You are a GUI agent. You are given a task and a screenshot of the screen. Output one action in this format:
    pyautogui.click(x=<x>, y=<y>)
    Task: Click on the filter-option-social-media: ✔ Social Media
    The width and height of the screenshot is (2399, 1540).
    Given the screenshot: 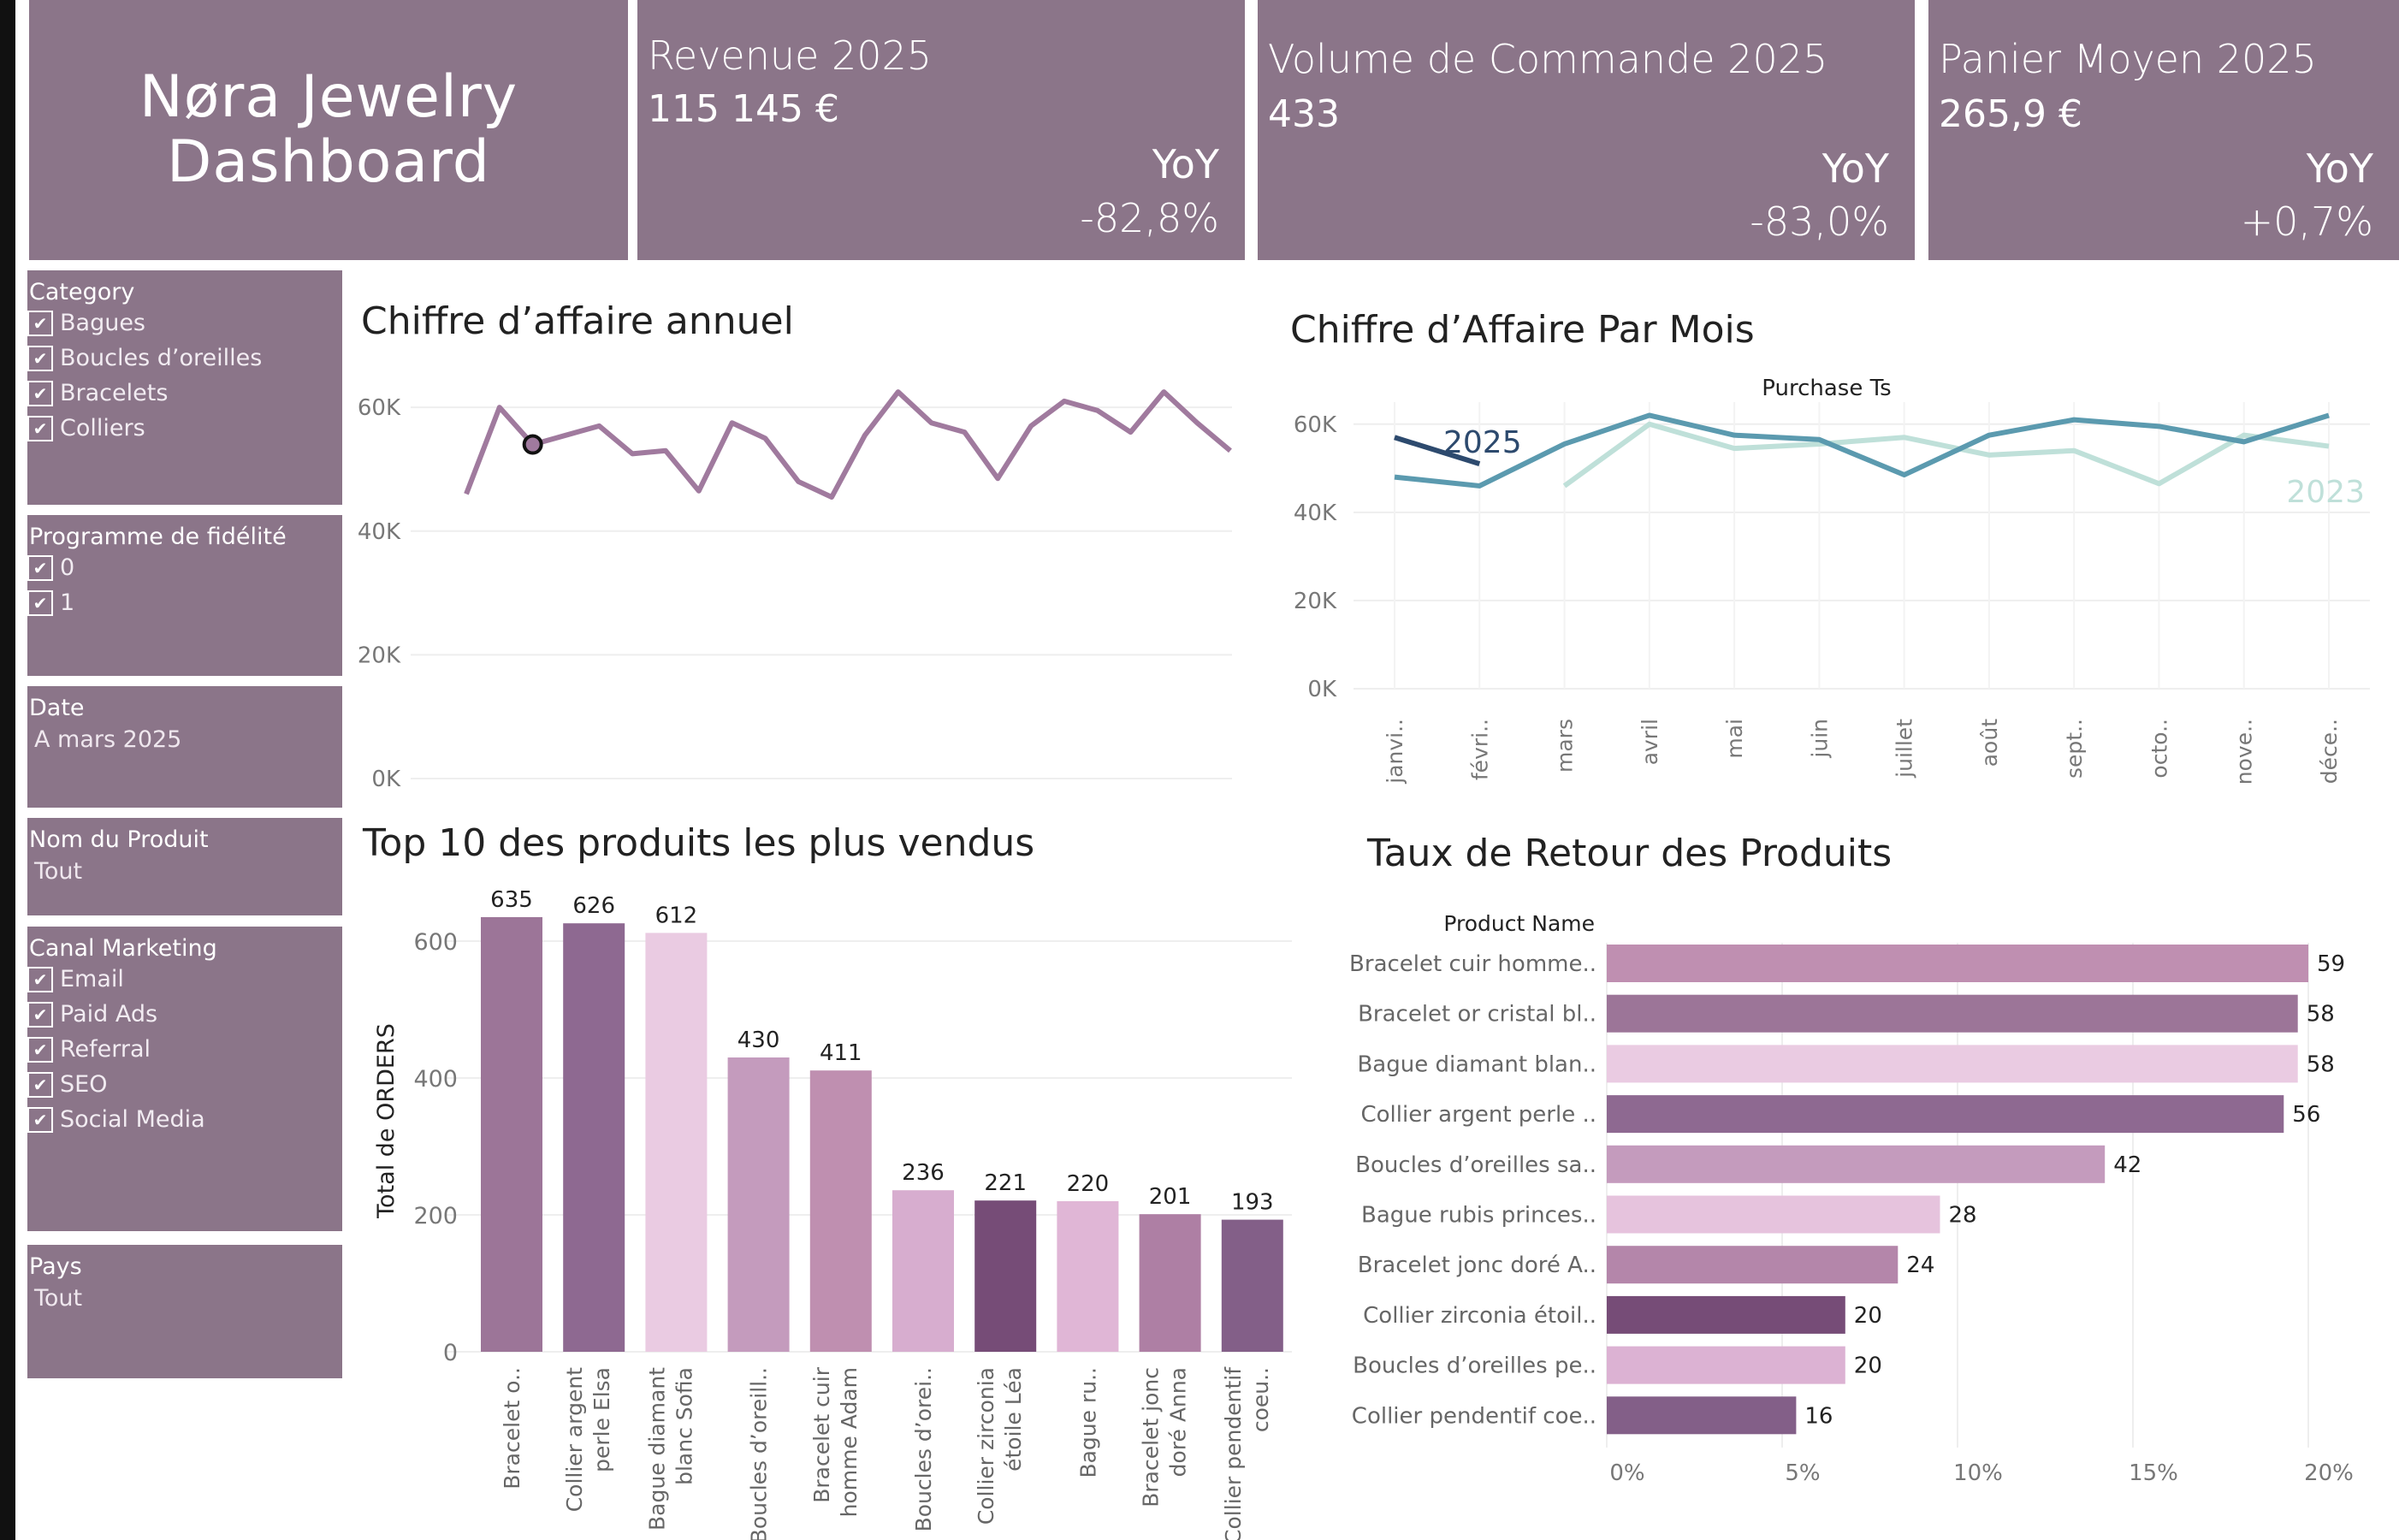 What is the action you would take?
    pyautogui.click(x=185, y=1119)
    